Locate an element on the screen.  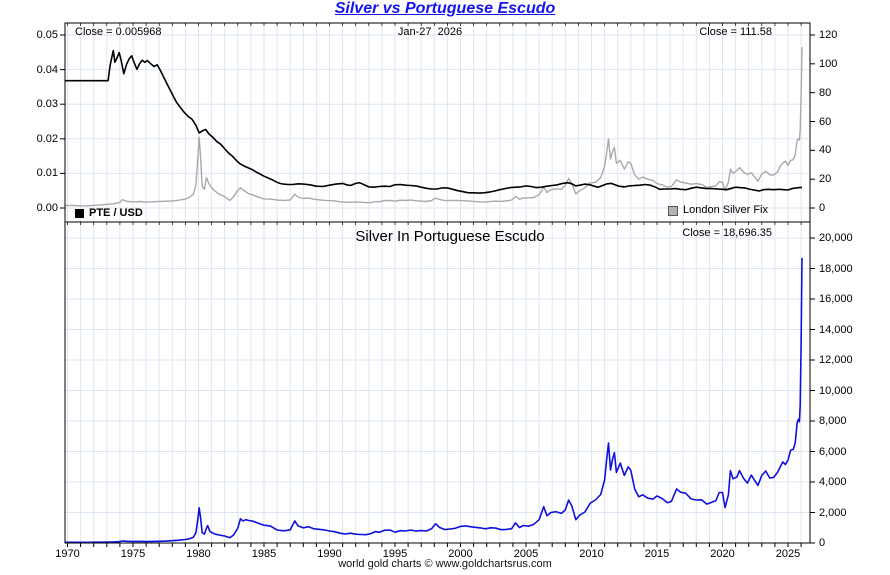
bottom-right-tick-label: 4,000 is located at coordinates (833, 482).